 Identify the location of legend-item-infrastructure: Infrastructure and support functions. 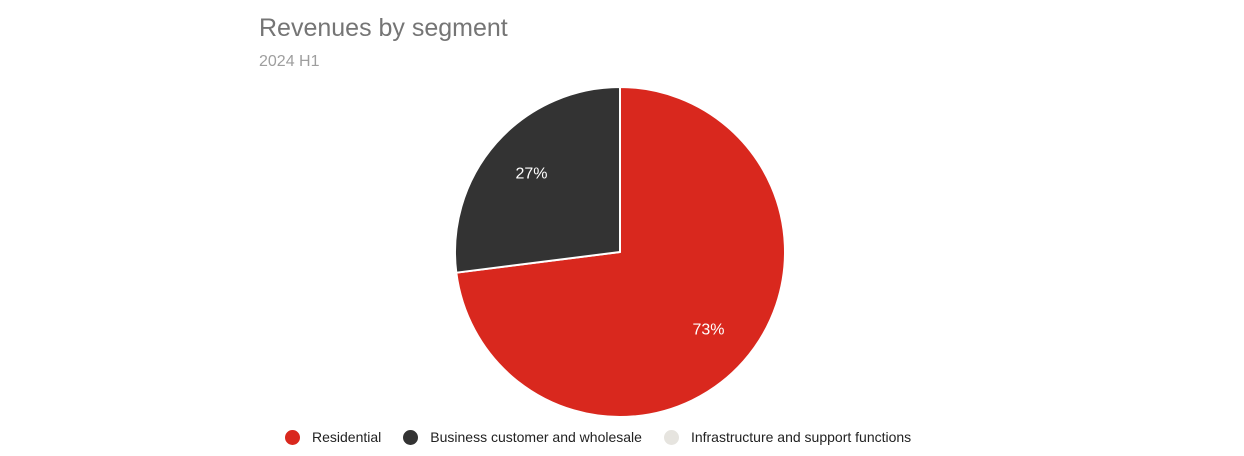
(787, 437).